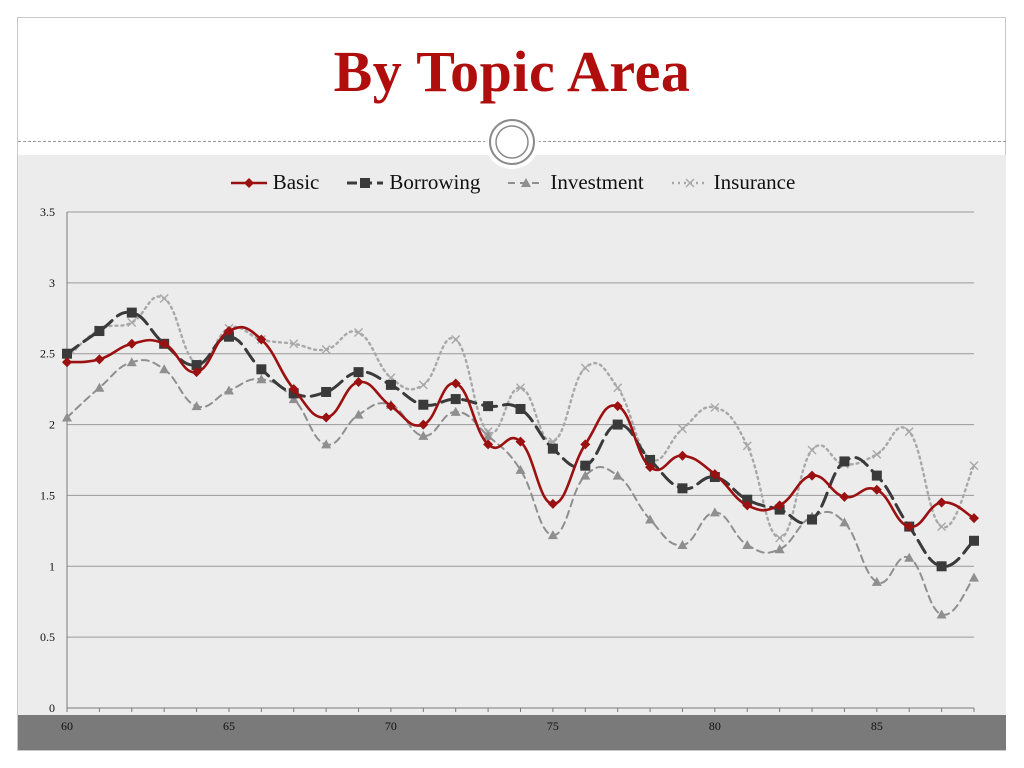  Describe the element at coordinates (229, 726) in the screenshot. I see `x-tick-label: 65` at that location.